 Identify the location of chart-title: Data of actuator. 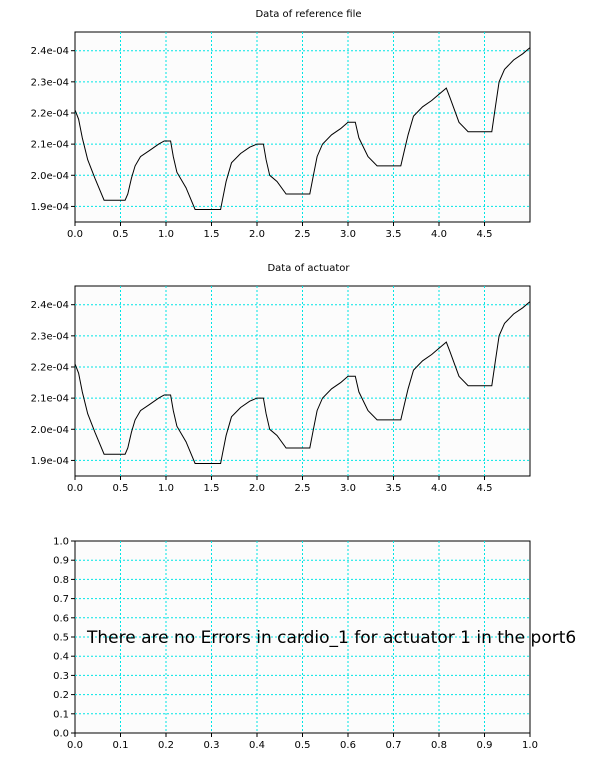
(308, 268).